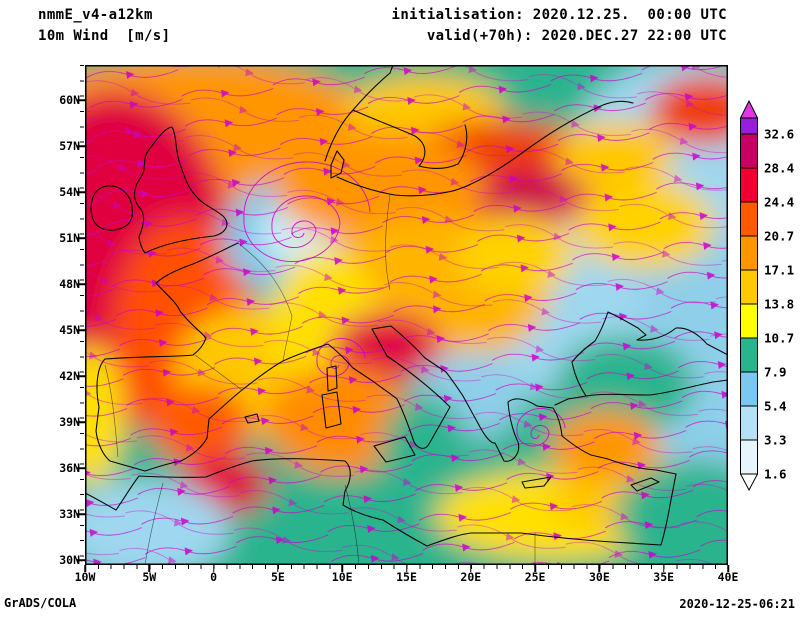 This screenshot has width=800, height=618. Describe the element at coordinates (749, 482) in the screenshot. I see `colorbar-bottom-arrow` at that location.